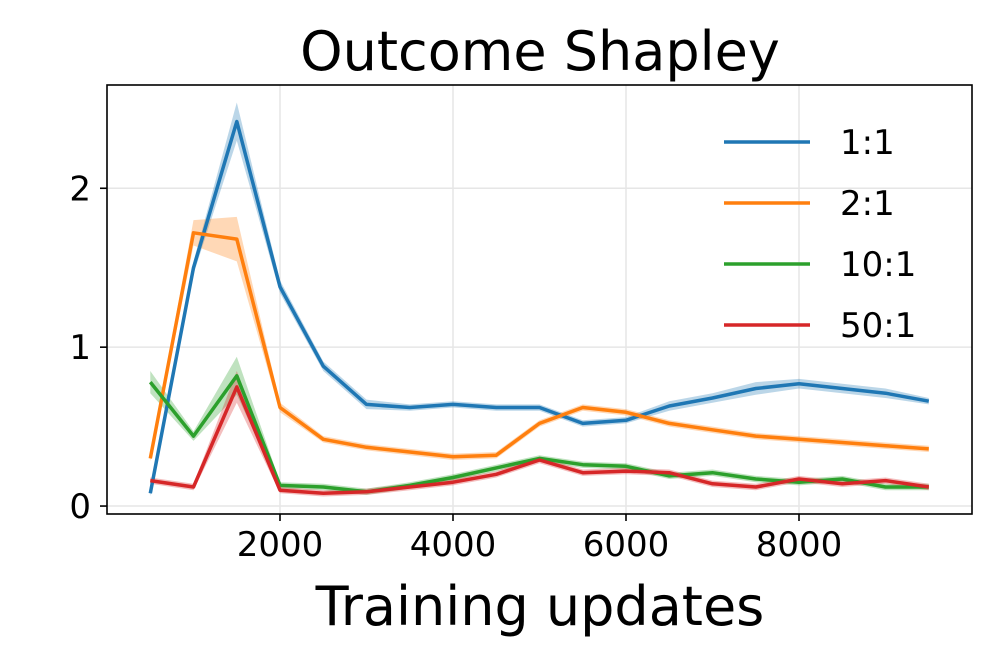 The width and height of the screenshot is (997, 664). Describe the element at coordinates (878, 265) in the screenshot. I see `legend-label: 10:1` at that location.